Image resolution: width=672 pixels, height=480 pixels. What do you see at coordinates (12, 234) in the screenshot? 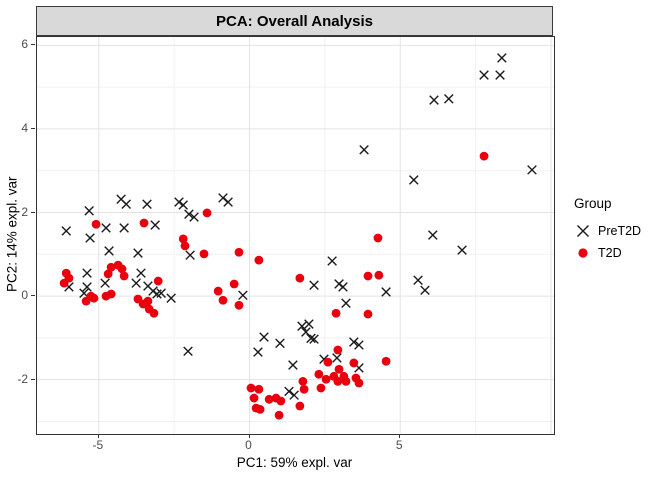
I see `y-axis-title: PC2: 14% expl. var` at bounding box center [12, 234].